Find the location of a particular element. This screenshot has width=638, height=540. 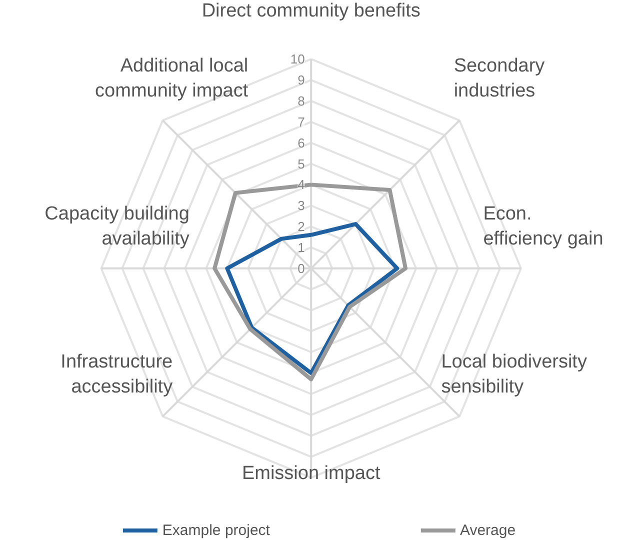

y-tick-label: 4 is located at coordinates (301, 184).